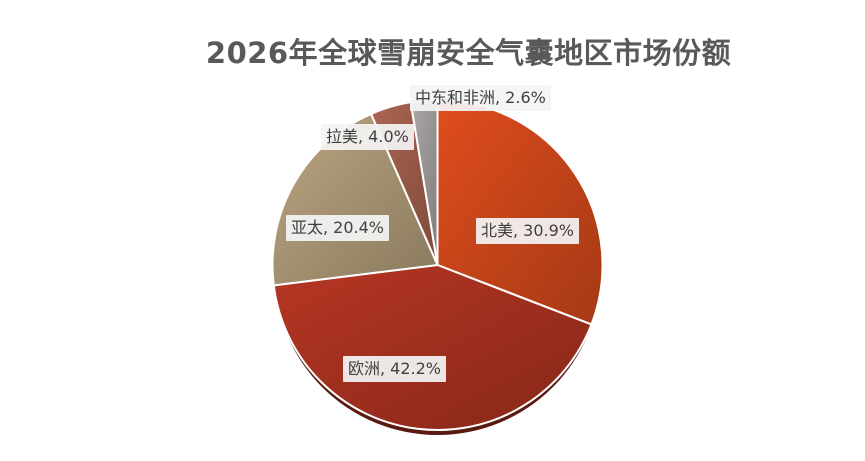  I want to click on slice-label-4: 中东和非洲, 2.6%, so click(480, 98).